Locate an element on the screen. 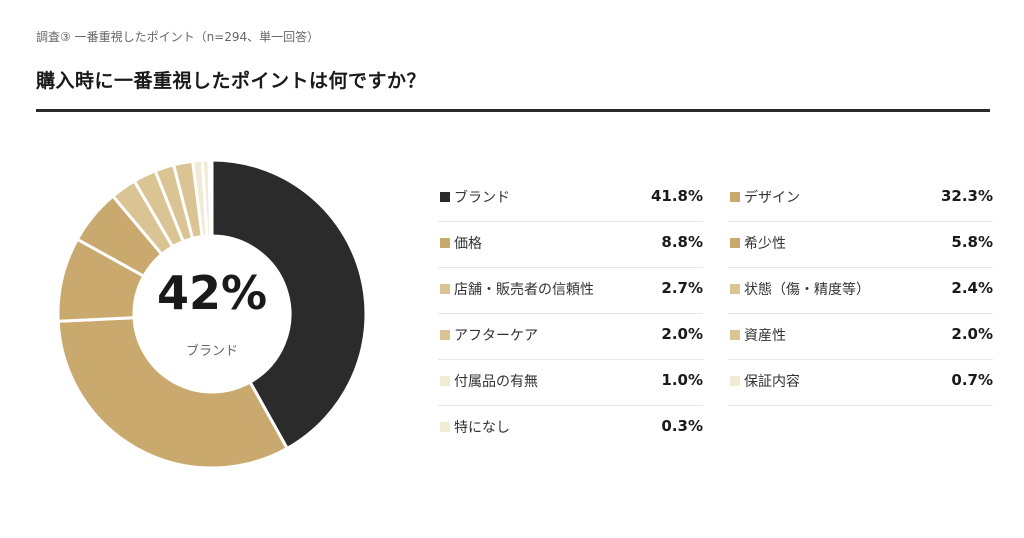 The width and height of the screenshot is (1024, 538). legend-value: 8.8% is located at coordinates (682, 242).